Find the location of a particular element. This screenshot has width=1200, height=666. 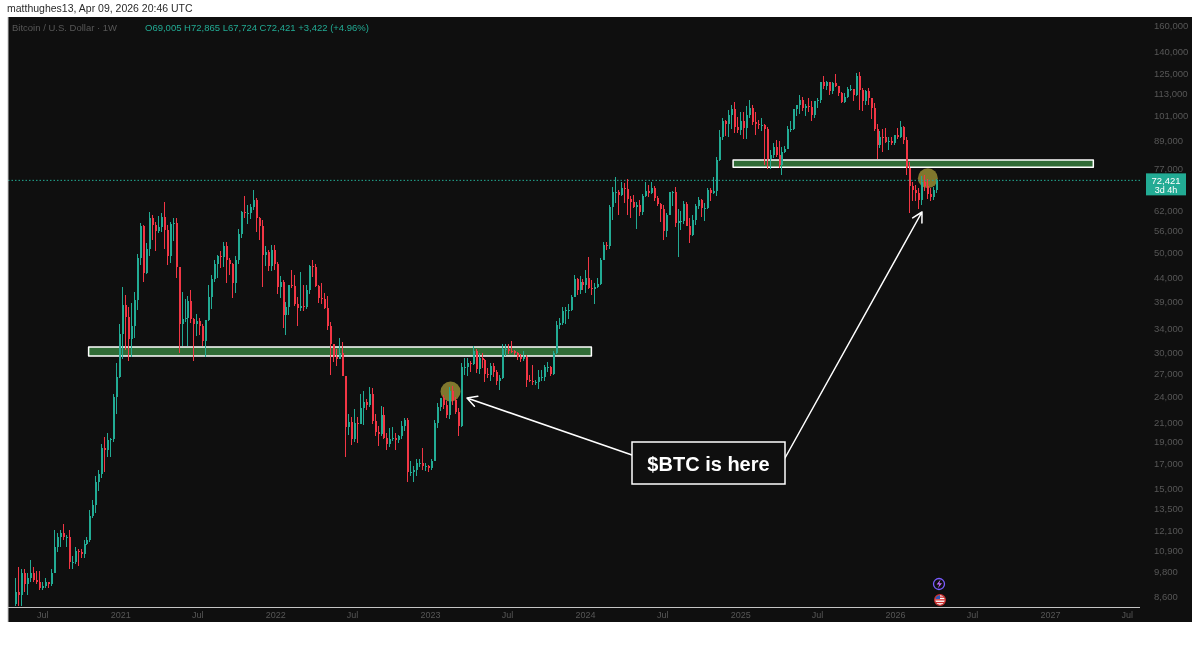

y-tick-label: 160,000 is located at coordinates (1171, 25).